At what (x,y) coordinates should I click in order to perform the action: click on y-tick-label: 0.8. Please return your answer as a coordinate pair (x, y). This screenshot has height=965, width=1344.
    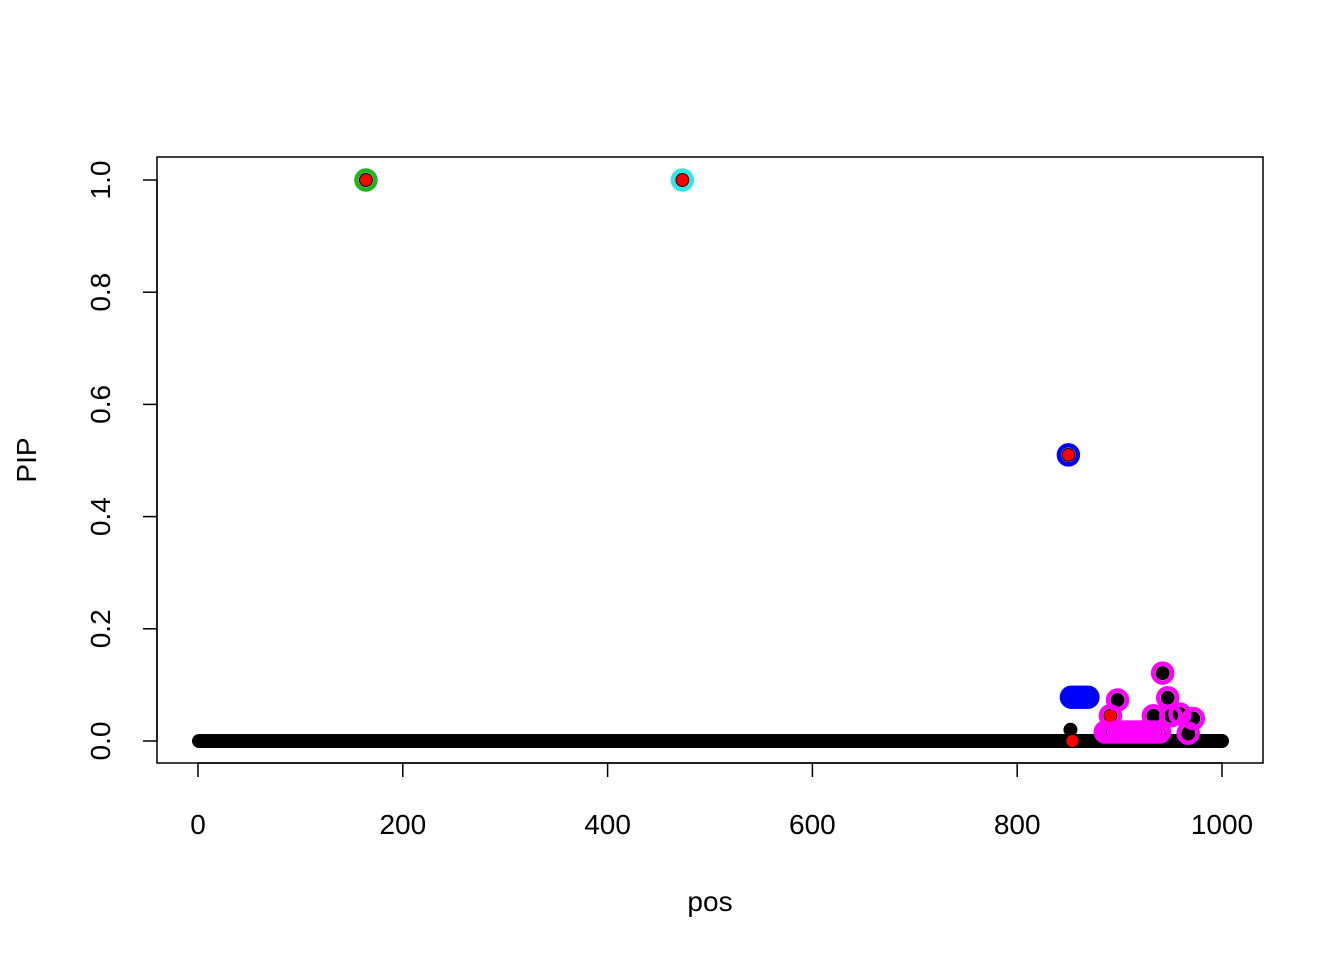
    Looking at the image, I should click on (100, 292).